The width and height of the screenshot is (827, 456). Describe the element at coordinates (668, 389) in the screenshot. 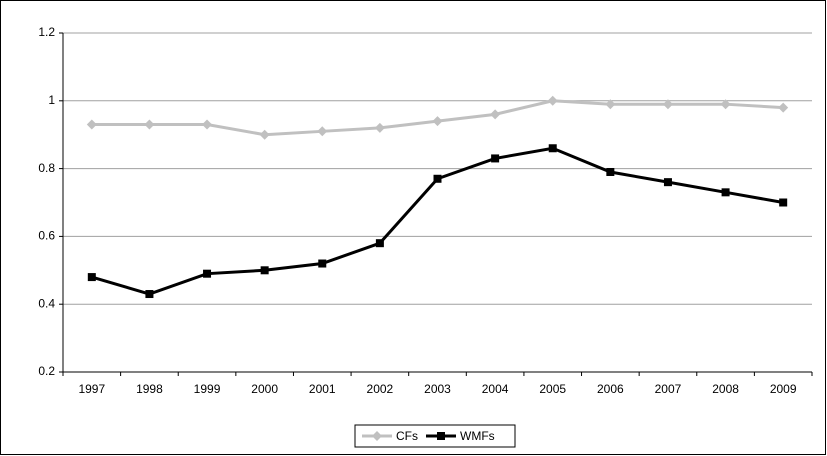

I see `x-tick-label: 2007` at that location.